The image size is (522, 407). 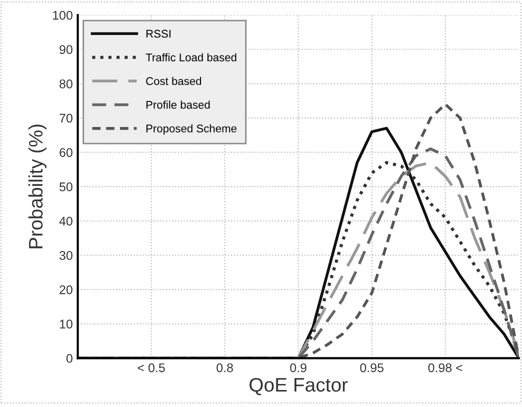 What do you see at coordinates (158, 34) in the screenshot?
I see `legend-label: RSSI` at bounding box center [158, 34].